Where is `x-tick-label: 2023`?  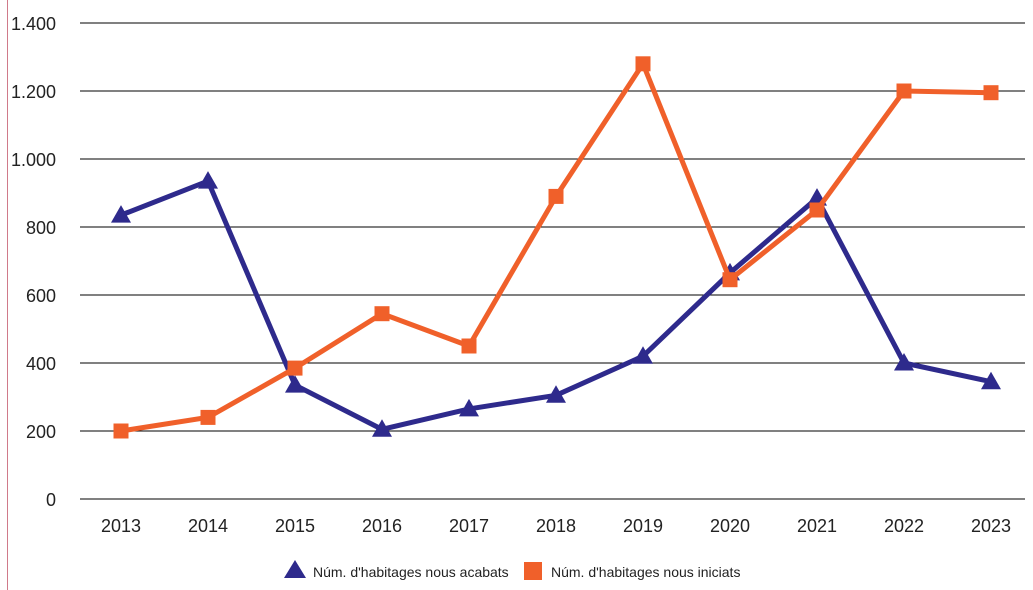
x-tick-label: 2023 is located at coordinates (991, 526).